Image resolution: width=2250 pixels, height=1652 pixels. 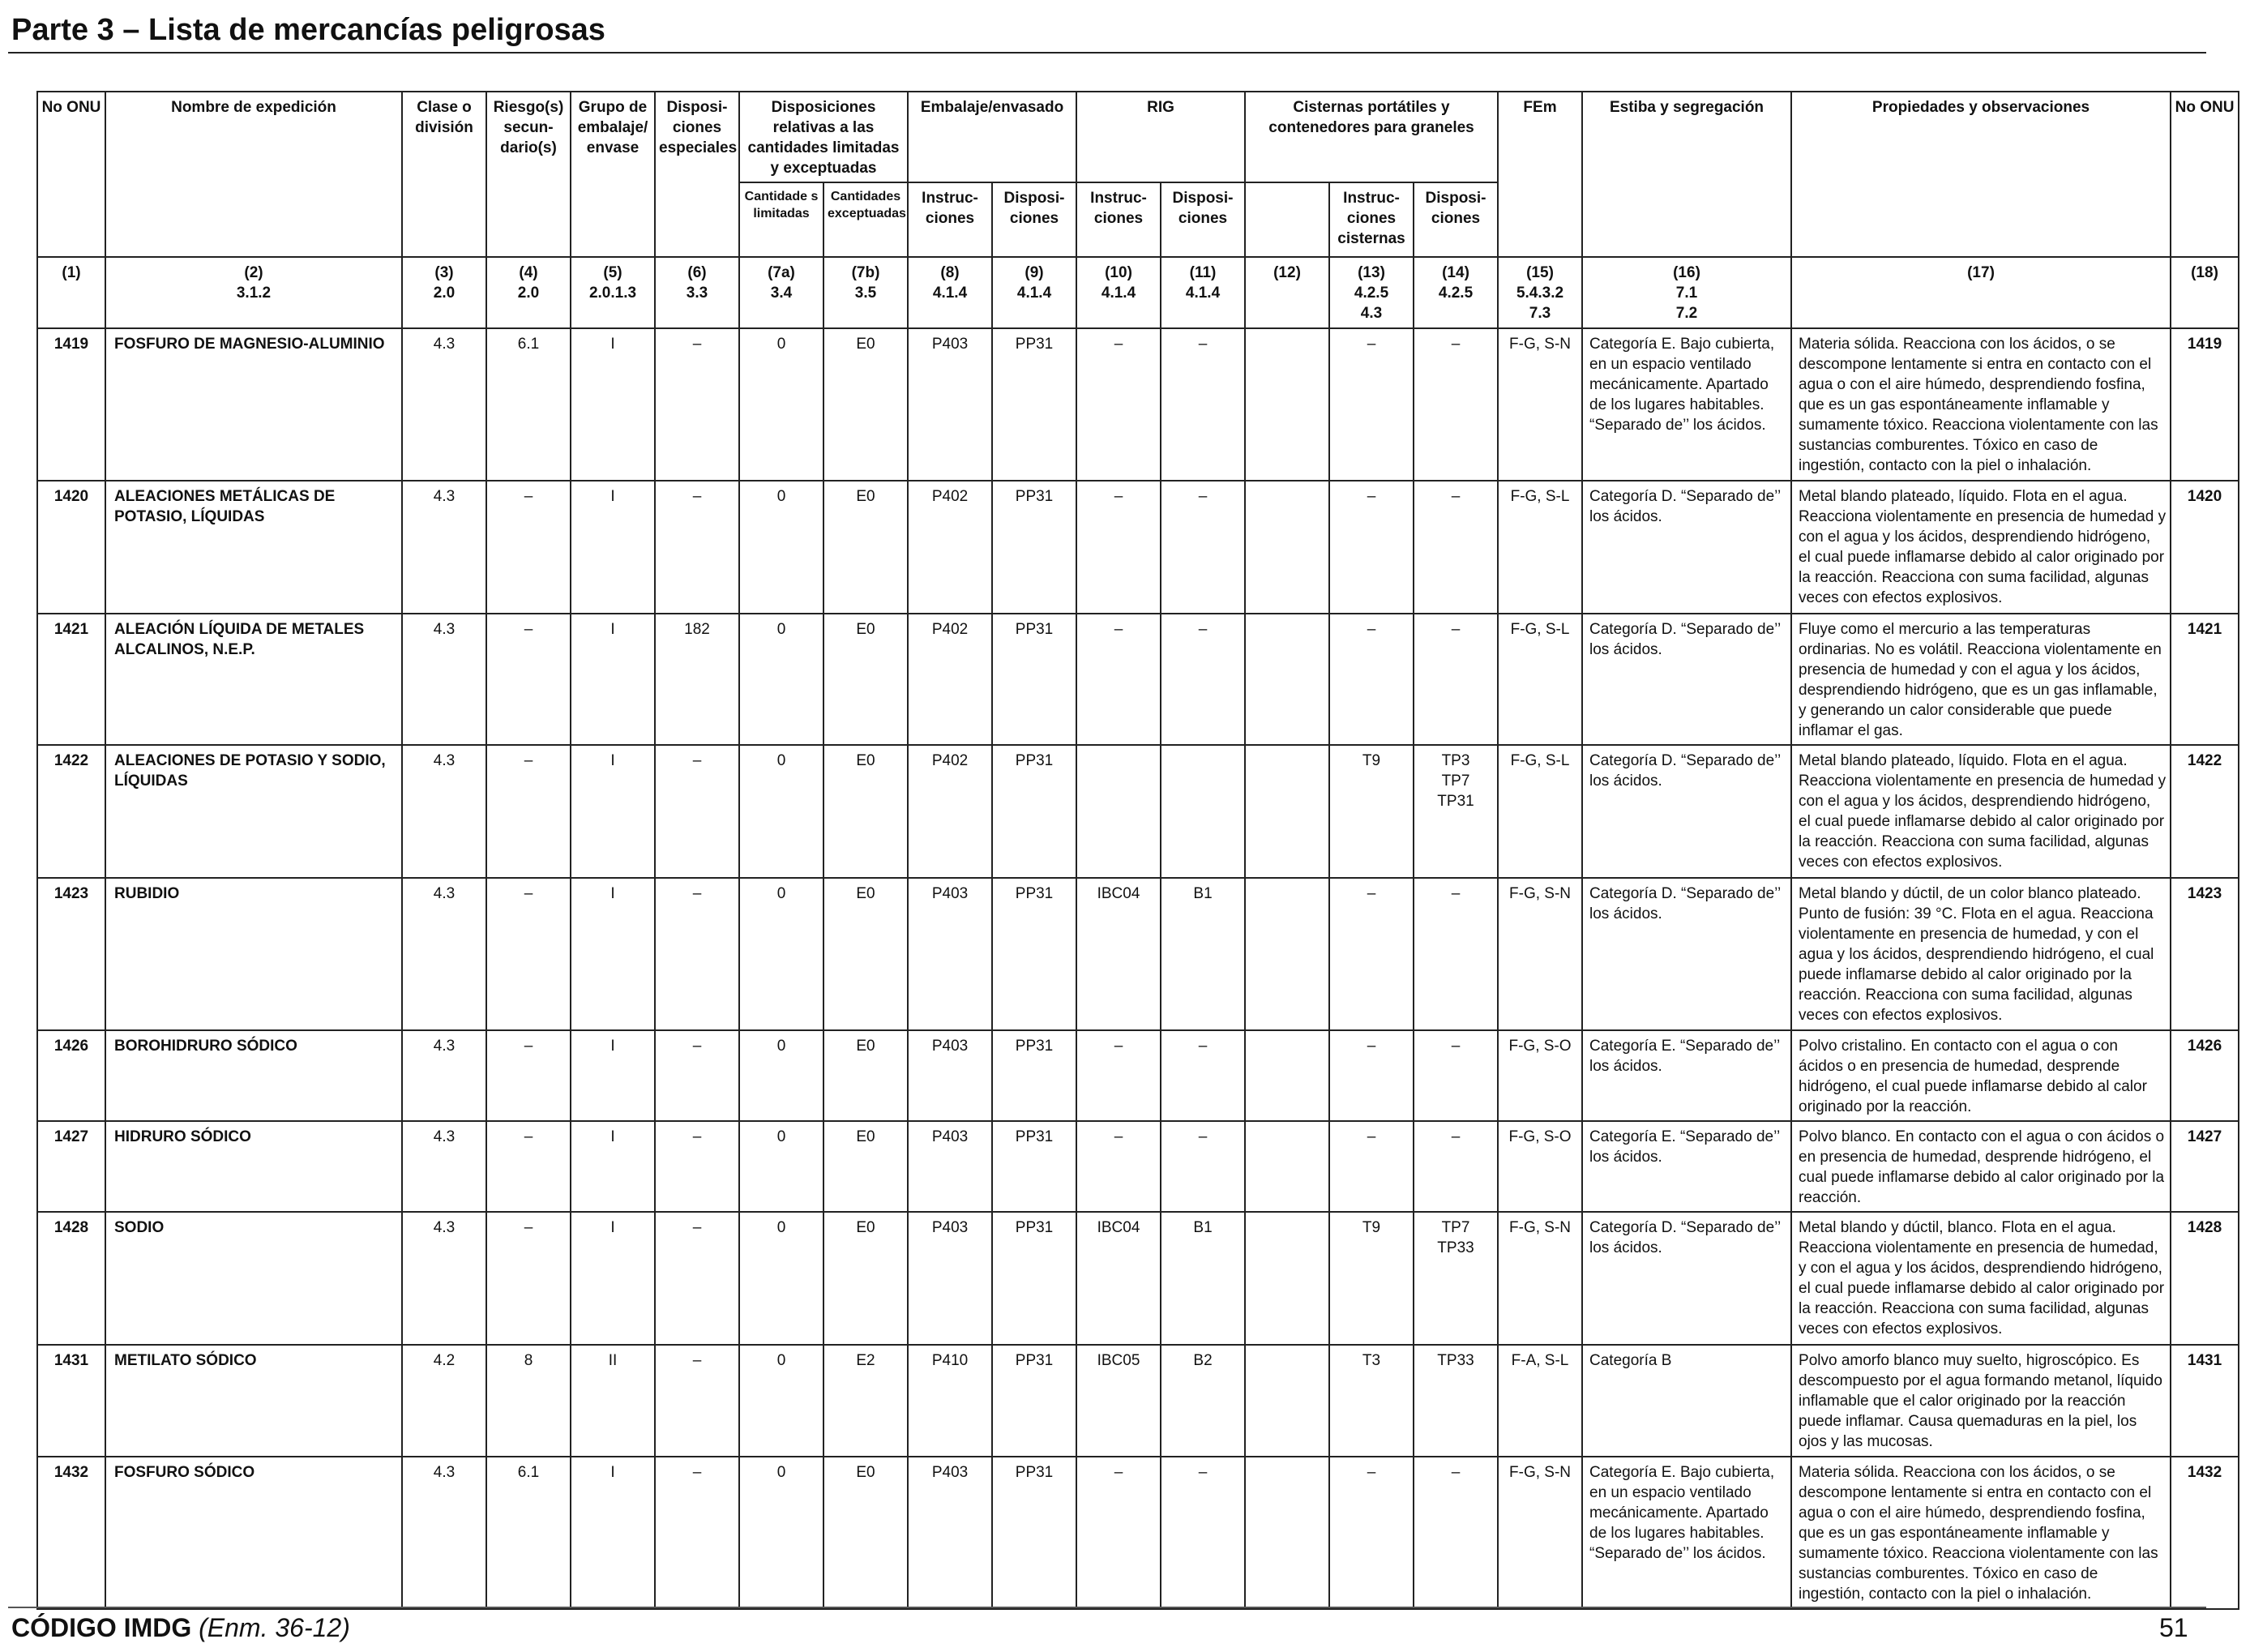 I want to click on cell-ibc-instruction, so click(x=1119, y=812).